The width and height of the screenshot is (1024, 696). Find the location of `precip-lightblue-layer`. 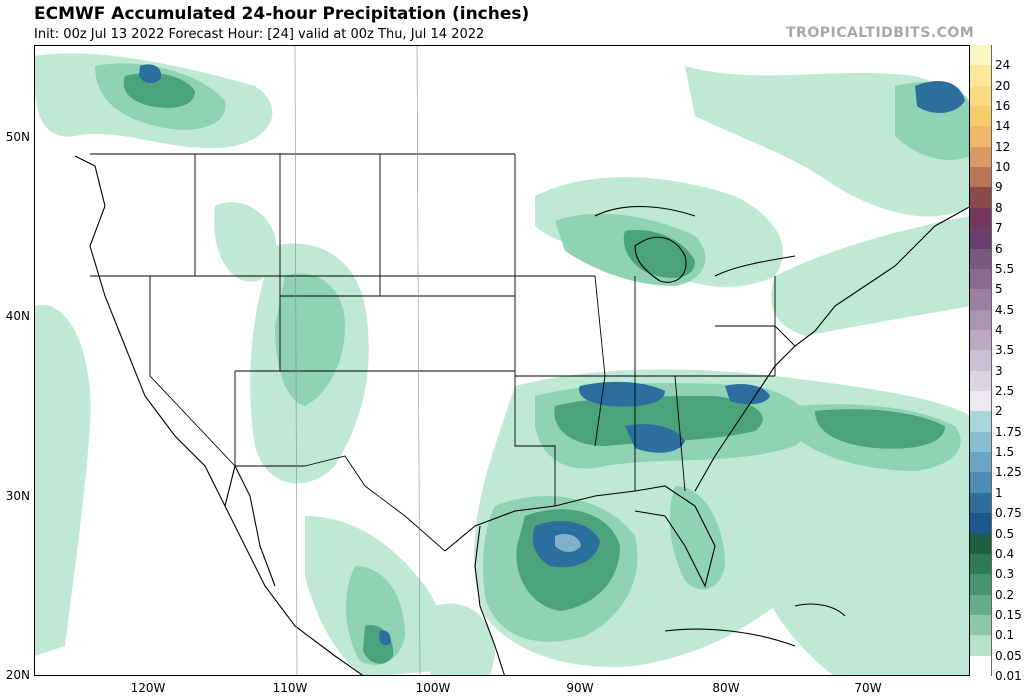

precip-lightblue-layer is located at coordinates (568, 543).